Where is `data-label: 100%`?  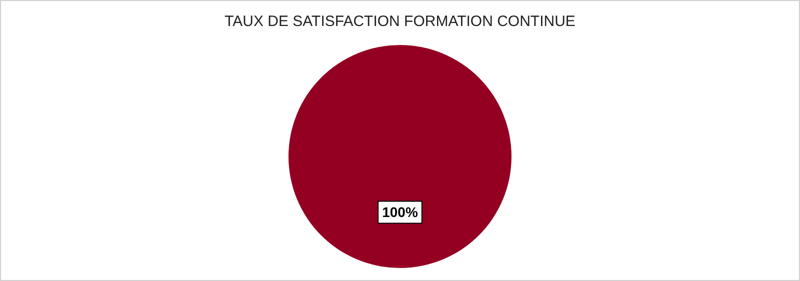 data-label: 100% is located at coordinates (400, 212).